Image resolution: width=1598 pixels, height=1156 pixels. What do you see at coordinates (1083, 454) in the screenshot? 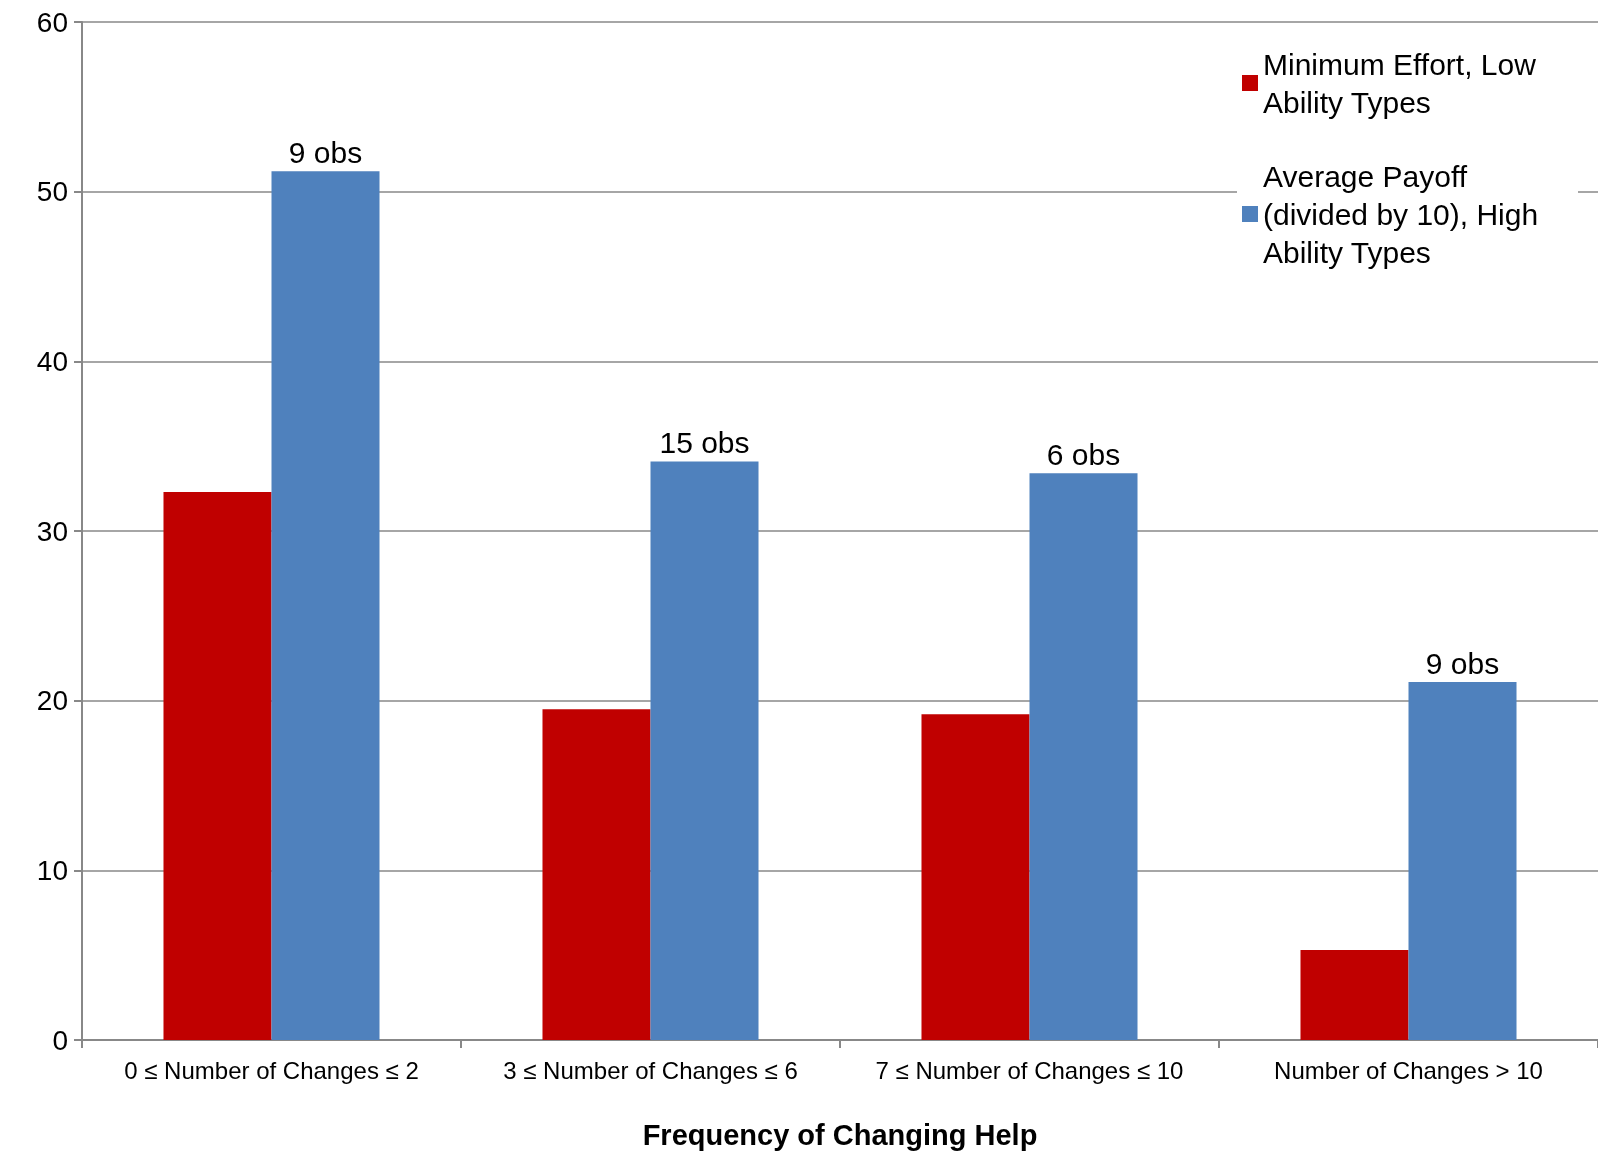
I see `annotation: 6 obs` at bounding box center [1083, 454].